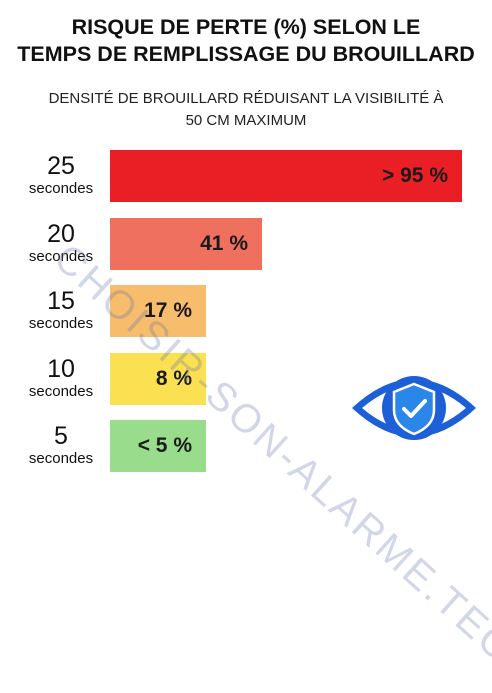  I want to click on data-label: 8 %, so click(173, 378).